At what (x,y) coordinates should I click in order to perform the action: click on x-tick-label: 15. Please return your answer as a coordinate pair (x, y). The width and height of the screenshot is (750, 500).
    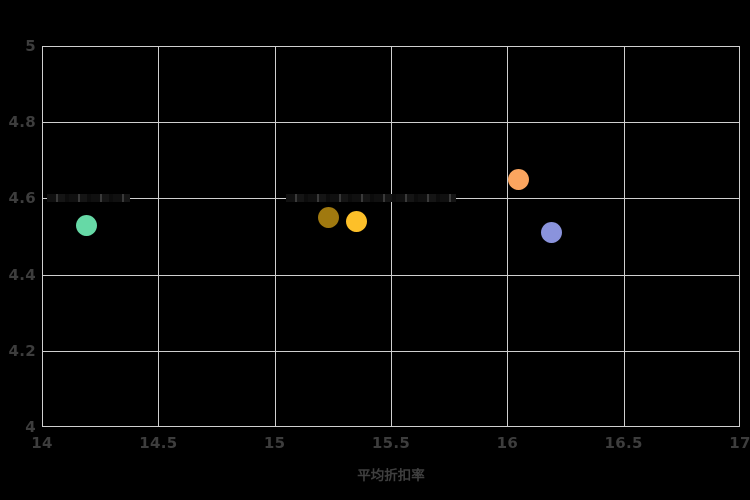
    Looking at the image, I should click on (274, 443).